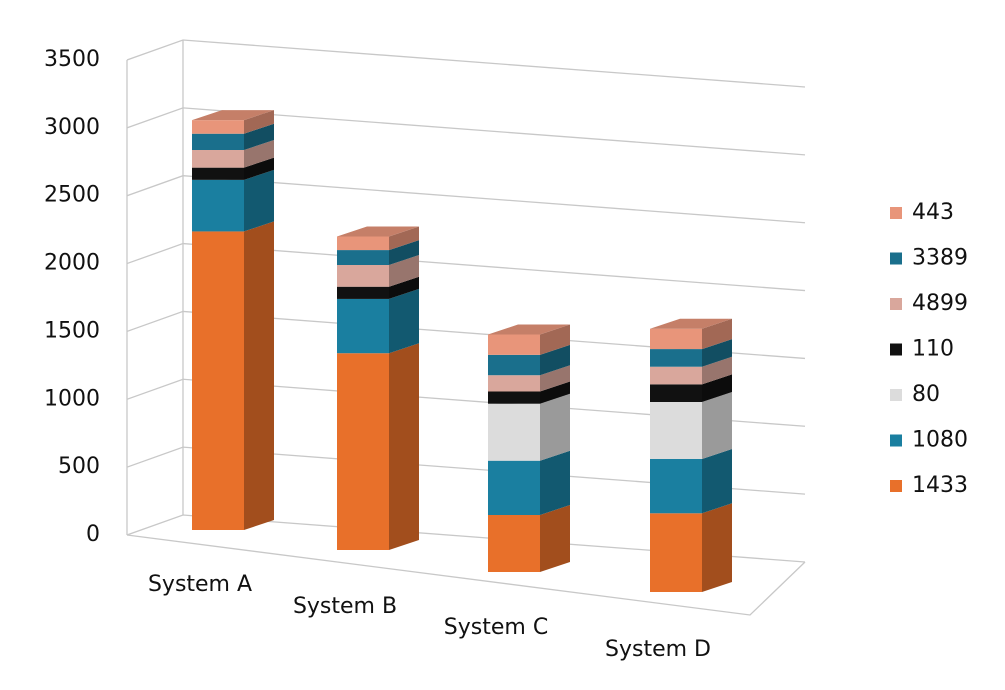 The image size is (1005, 690). I want to click on y-tick-label: 1500, so click(72, 330).